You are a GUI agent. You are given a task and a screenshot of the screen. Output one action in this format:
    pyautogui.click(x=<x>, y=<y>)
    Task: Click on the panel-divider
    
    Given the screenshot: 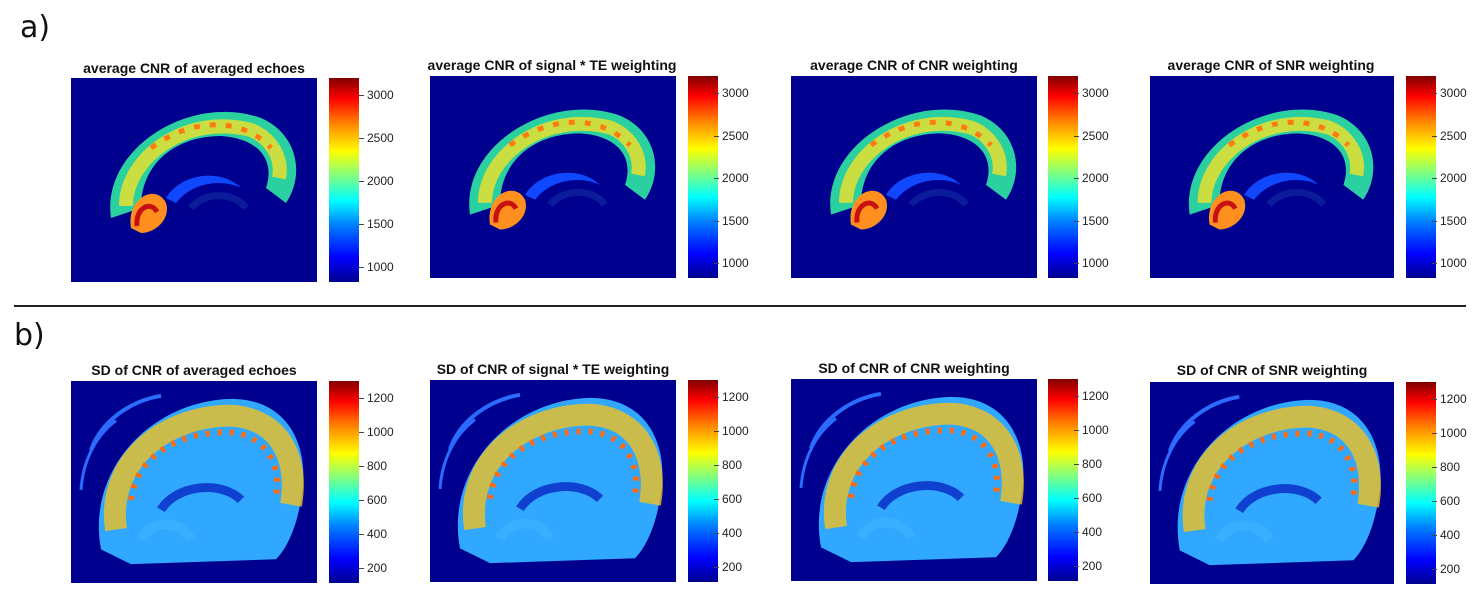 What is the action you would take?
    pyautogui.click(x=740, y=306)
    